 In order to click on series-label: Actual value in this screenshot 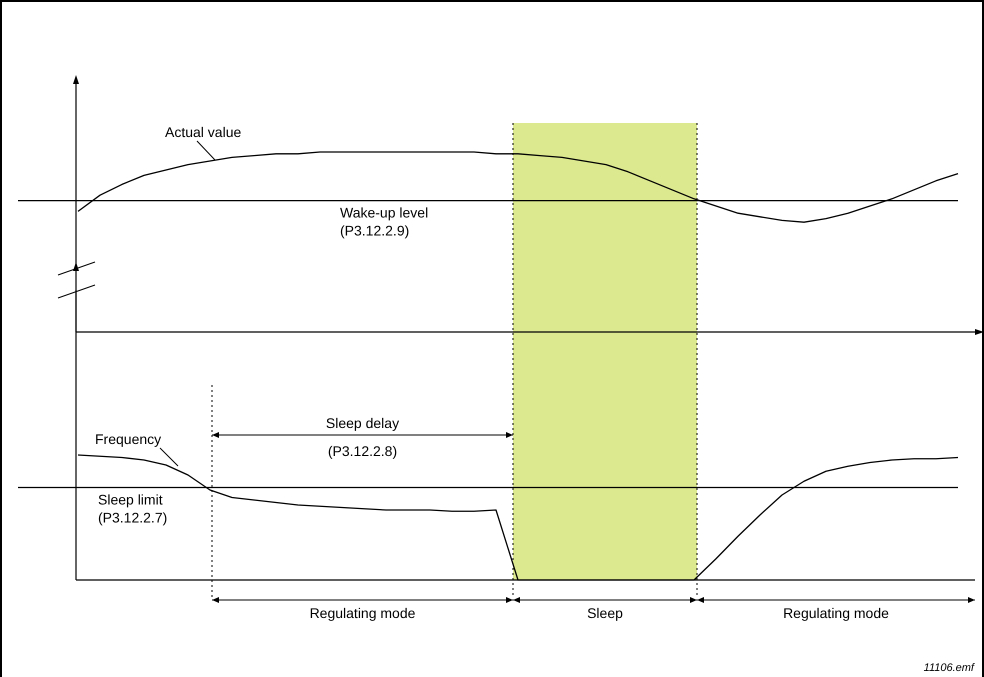, I will do `click(203, 132)`.